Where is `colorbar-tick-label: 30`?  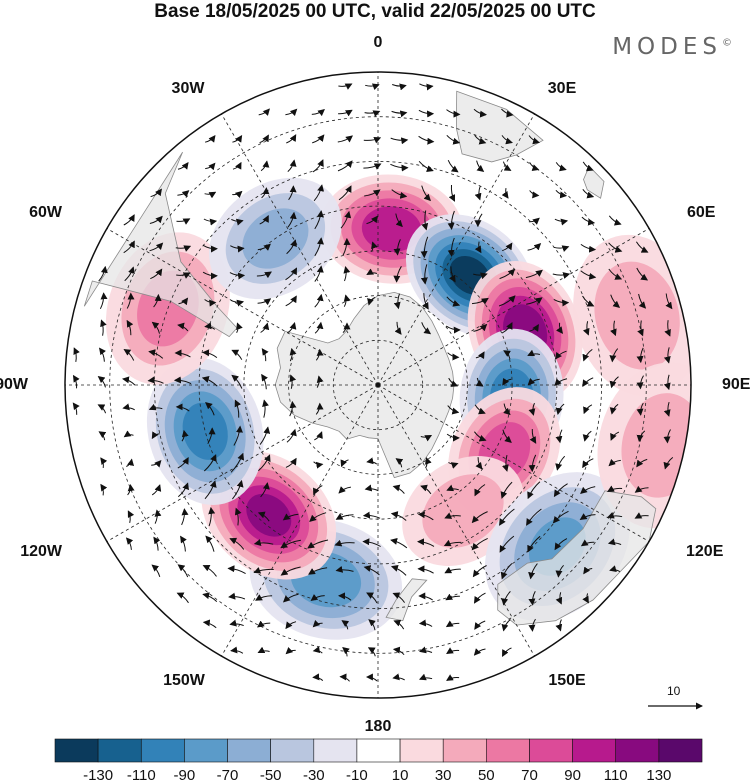 colorbar-tick-label: 30 is located at coordinates (443, 775).